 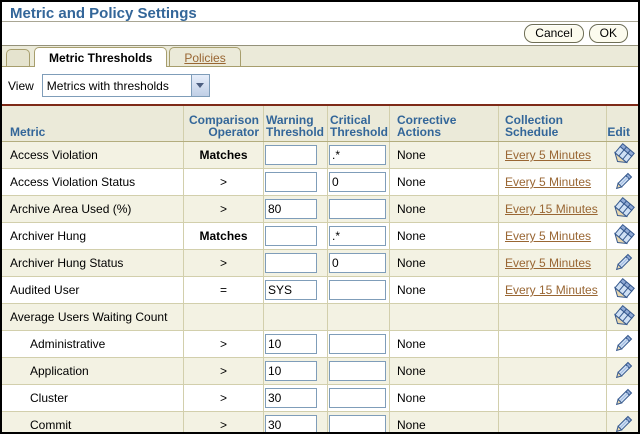 What do you see at coordinates (320, 105) in the screenshot?
I see `table-top-rule` at bounding box center [320, 105].